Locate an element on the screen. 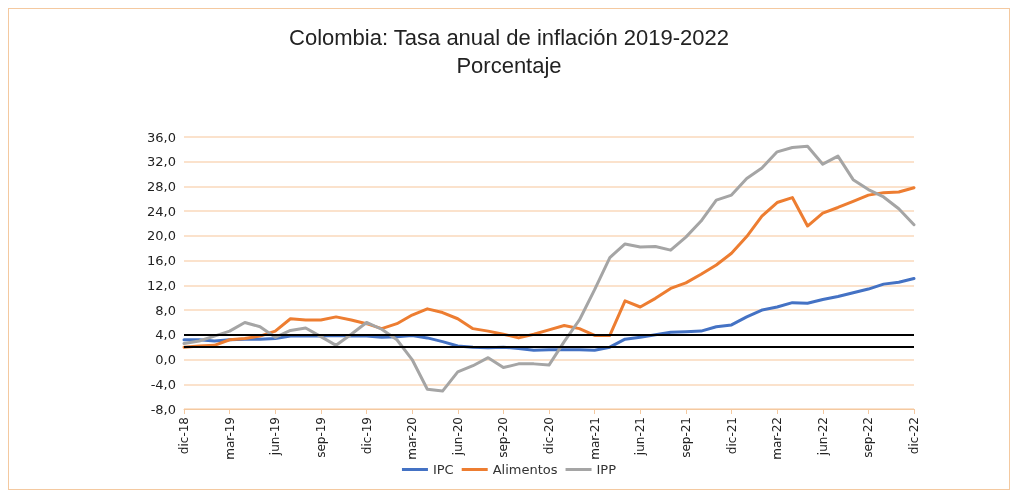 This screenshot has width=1020, height=497. x-tick-label: dic-20 is located at coordinates (549, 436).